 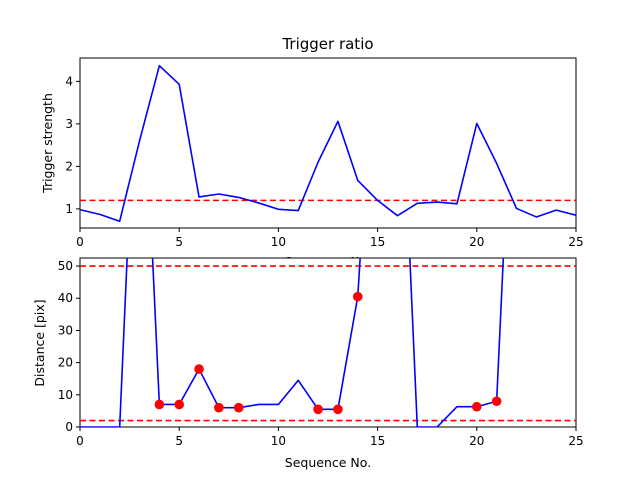 I want to click on y-tick-label: 10, so click(x=65, y=395).